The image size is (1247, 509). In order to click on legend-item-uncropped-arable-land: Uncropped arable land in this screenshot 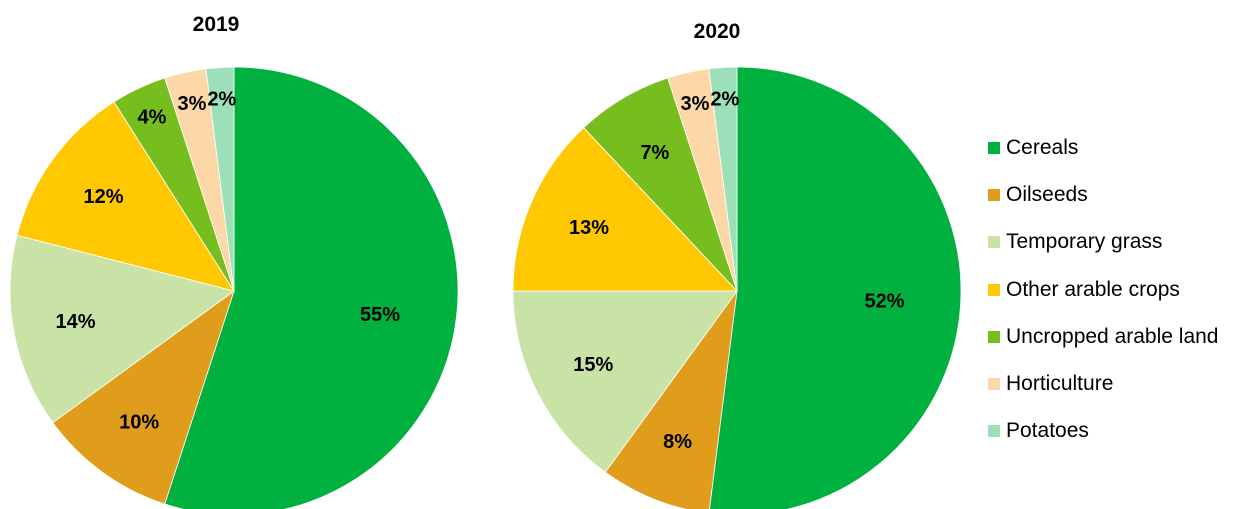, I will do `click(1103, 336)`.